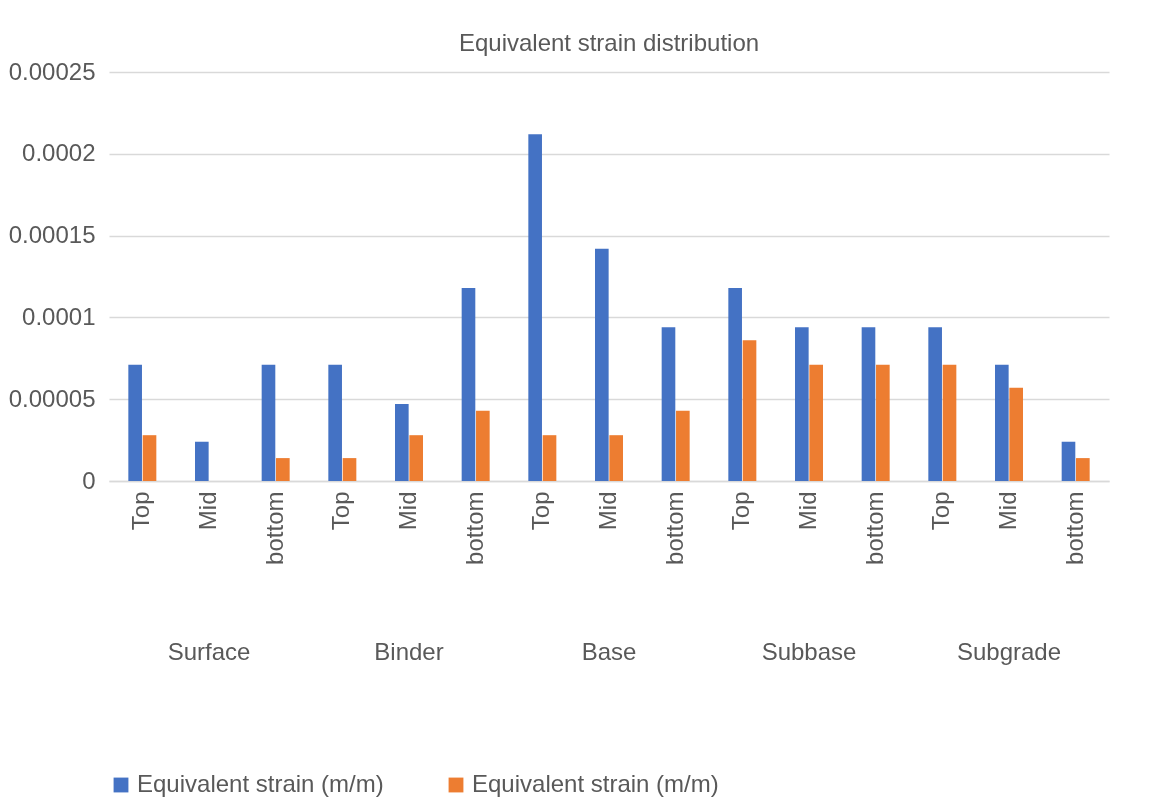 The image size is (1176, 806). Describe the element at coordinates (1009, 651) in the screenshot. I see `text: Subgrade` at that location.